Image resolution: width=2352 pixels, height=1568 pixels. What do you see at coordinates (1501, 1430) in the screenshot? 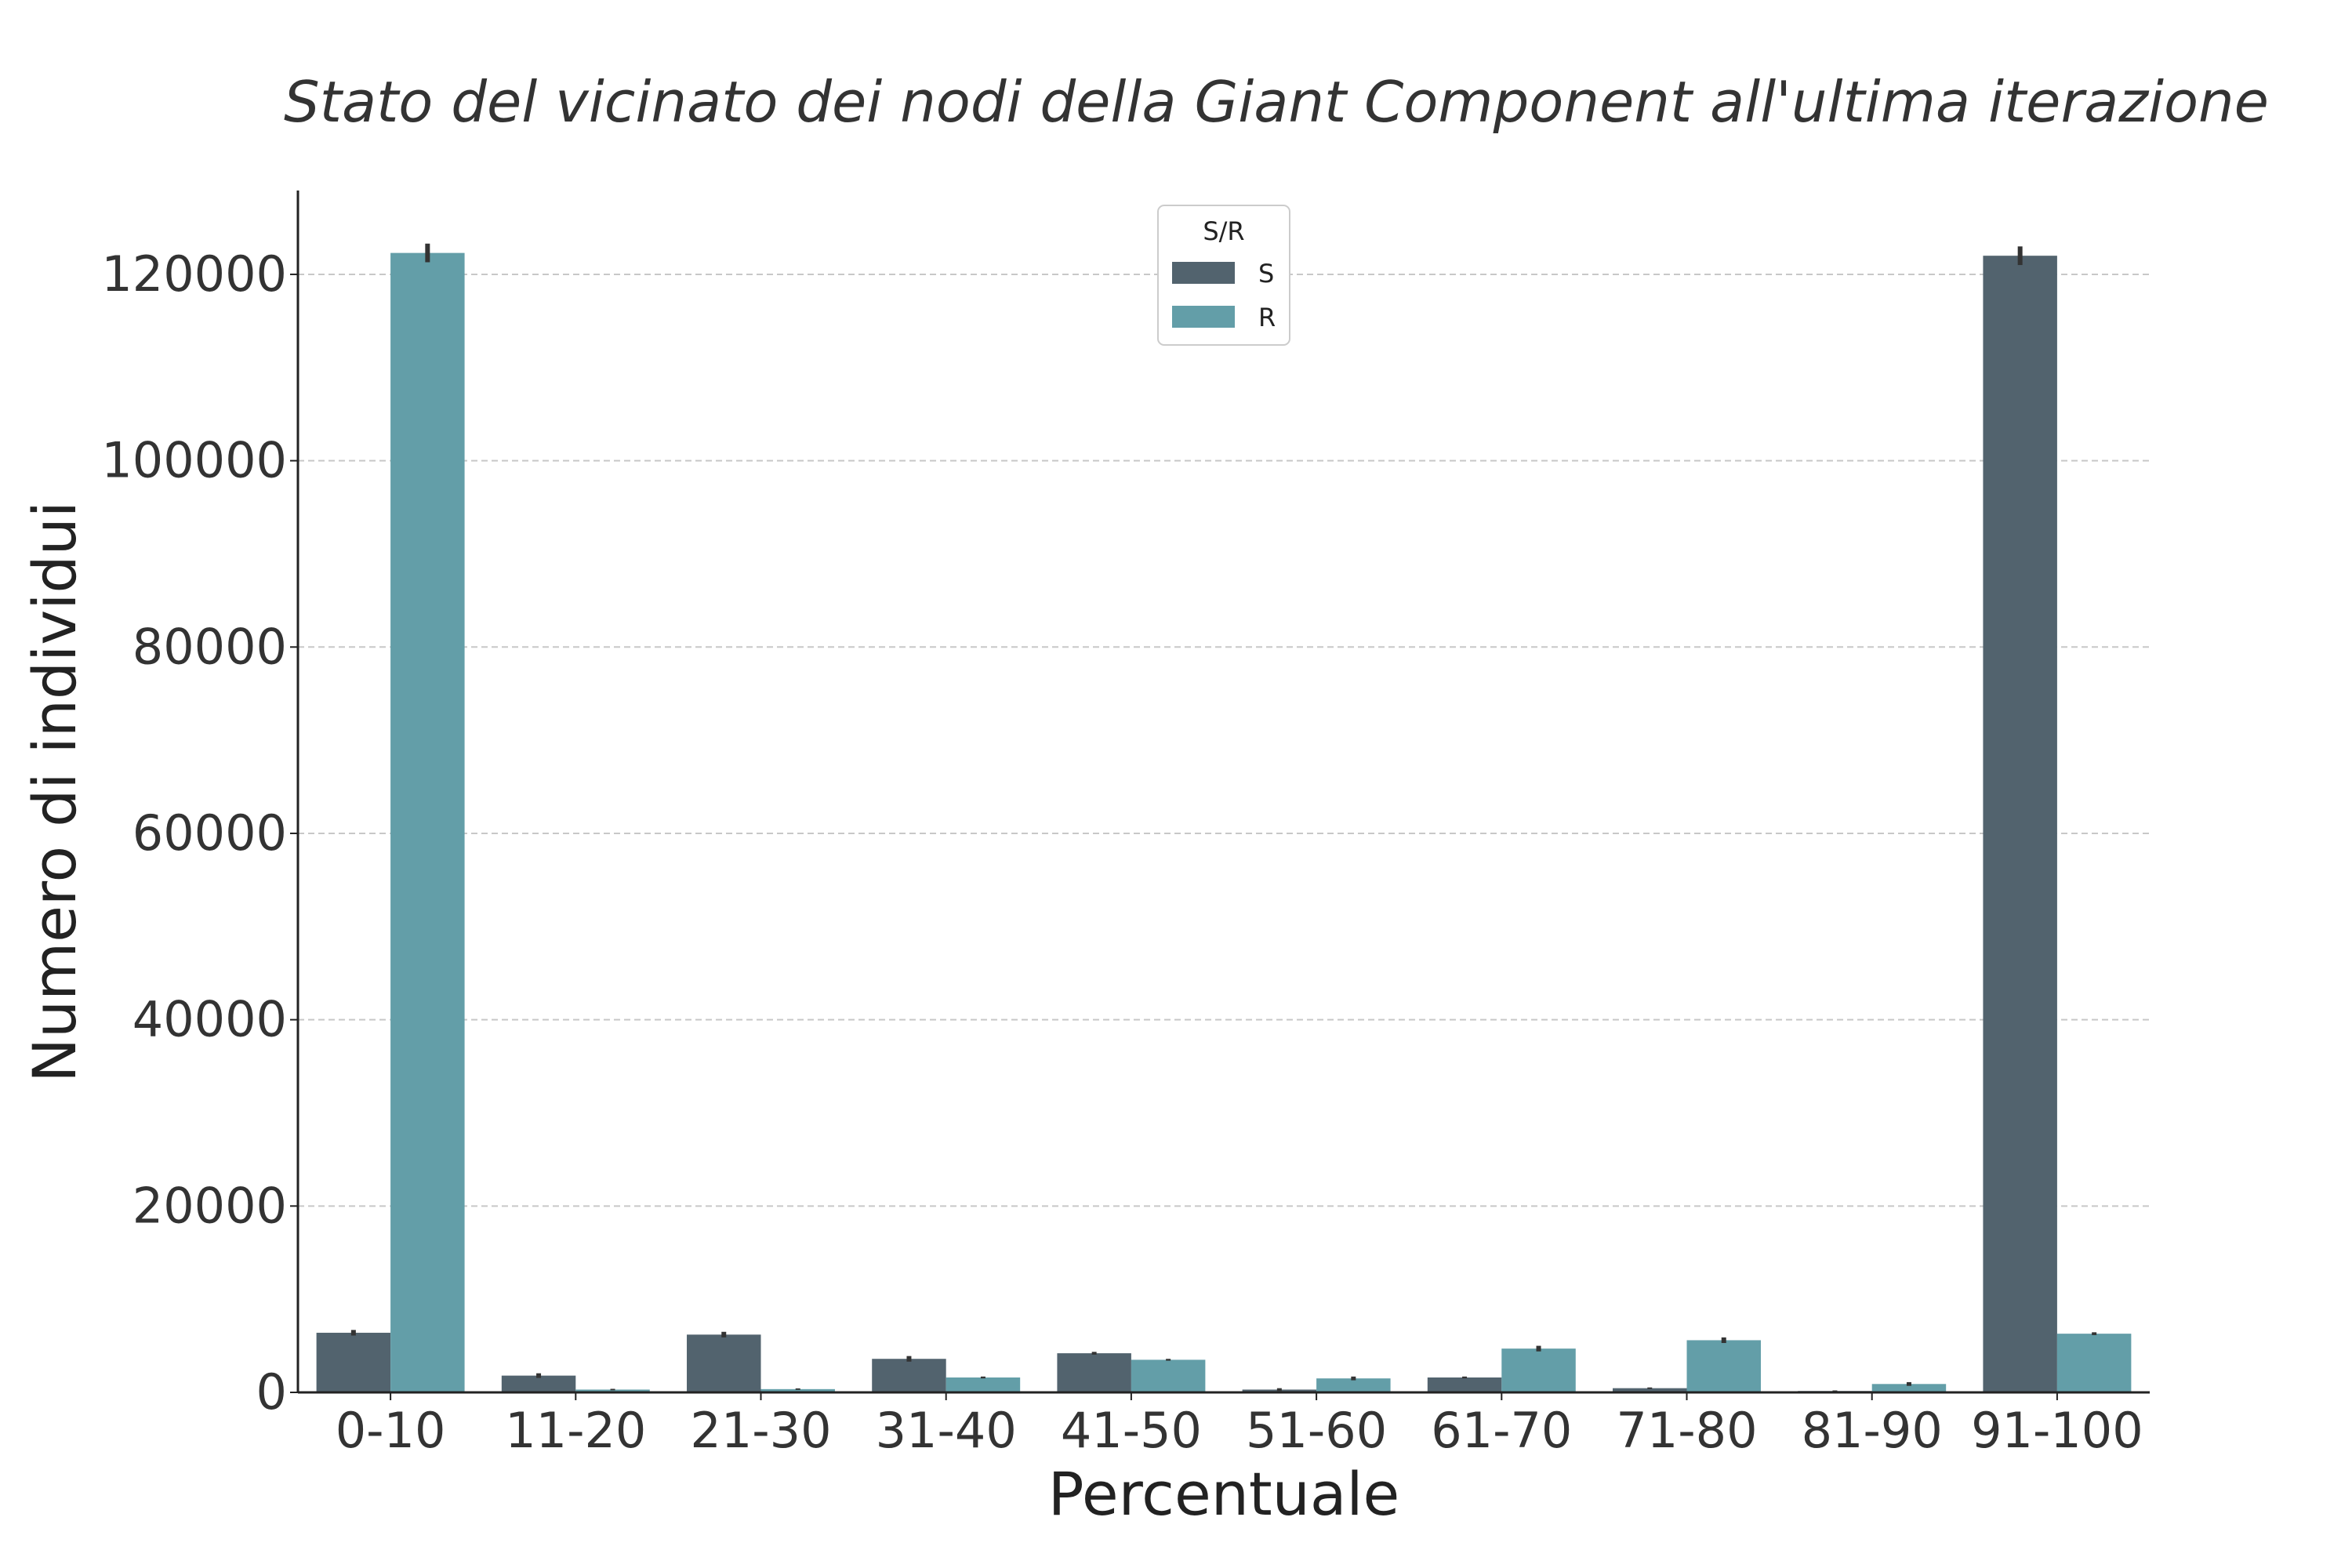
I see `x-tick-label: 61-70` at bounding box center [1501, 1430].